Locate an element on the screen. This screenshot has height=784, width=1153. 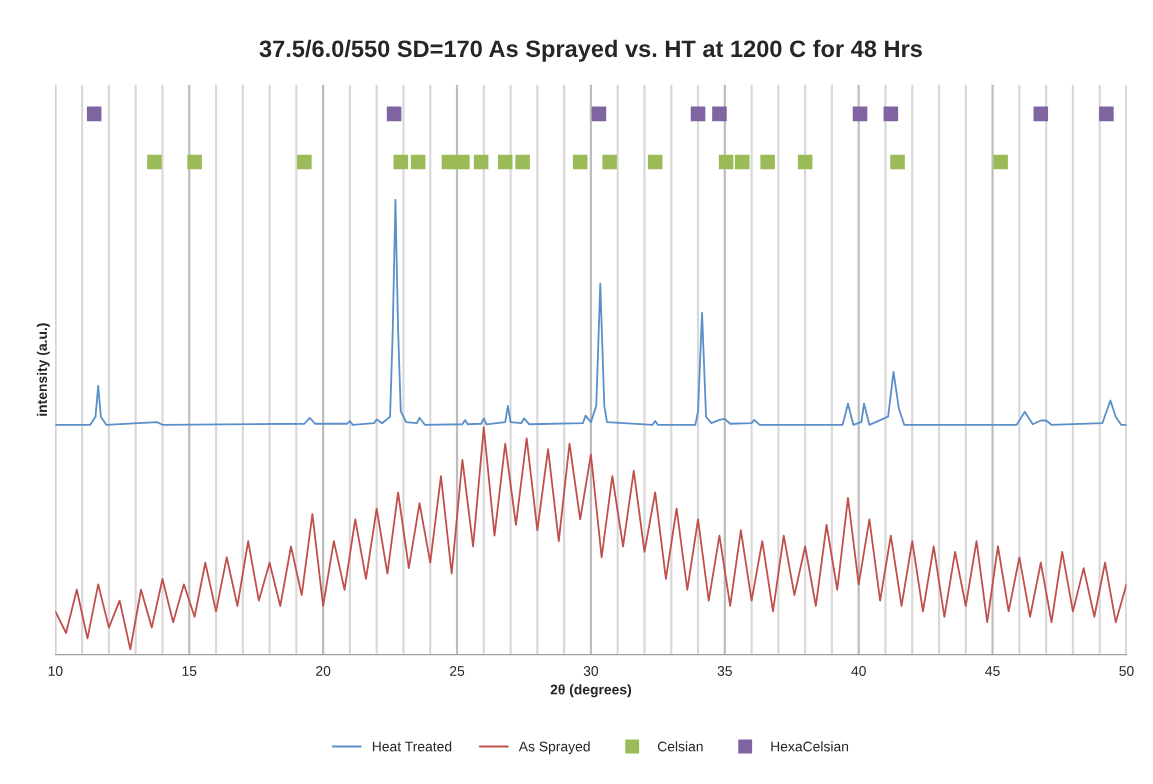
x-tick-label: 10 is located at coordinates (55, 671).